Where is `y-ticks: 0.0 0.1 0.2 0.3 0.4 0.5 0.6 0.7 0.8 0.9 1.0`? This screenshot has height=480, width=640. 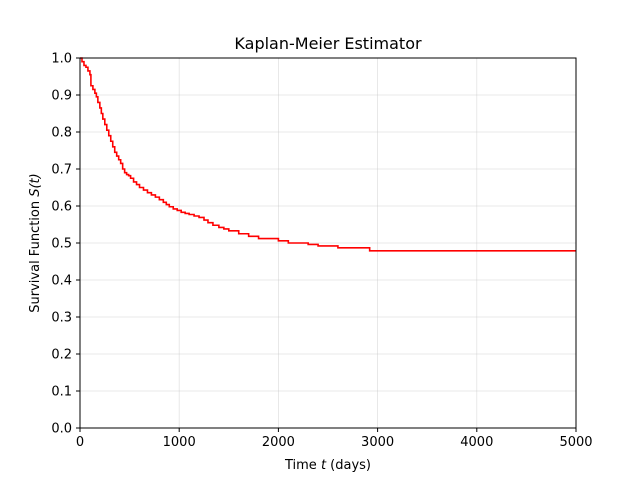
y-ticks: 0.0 0.1 0.2 0.3 0.4 0.5 0.6 0.7 0.8 0.9 1.0 is located at coordinates (65, 244).